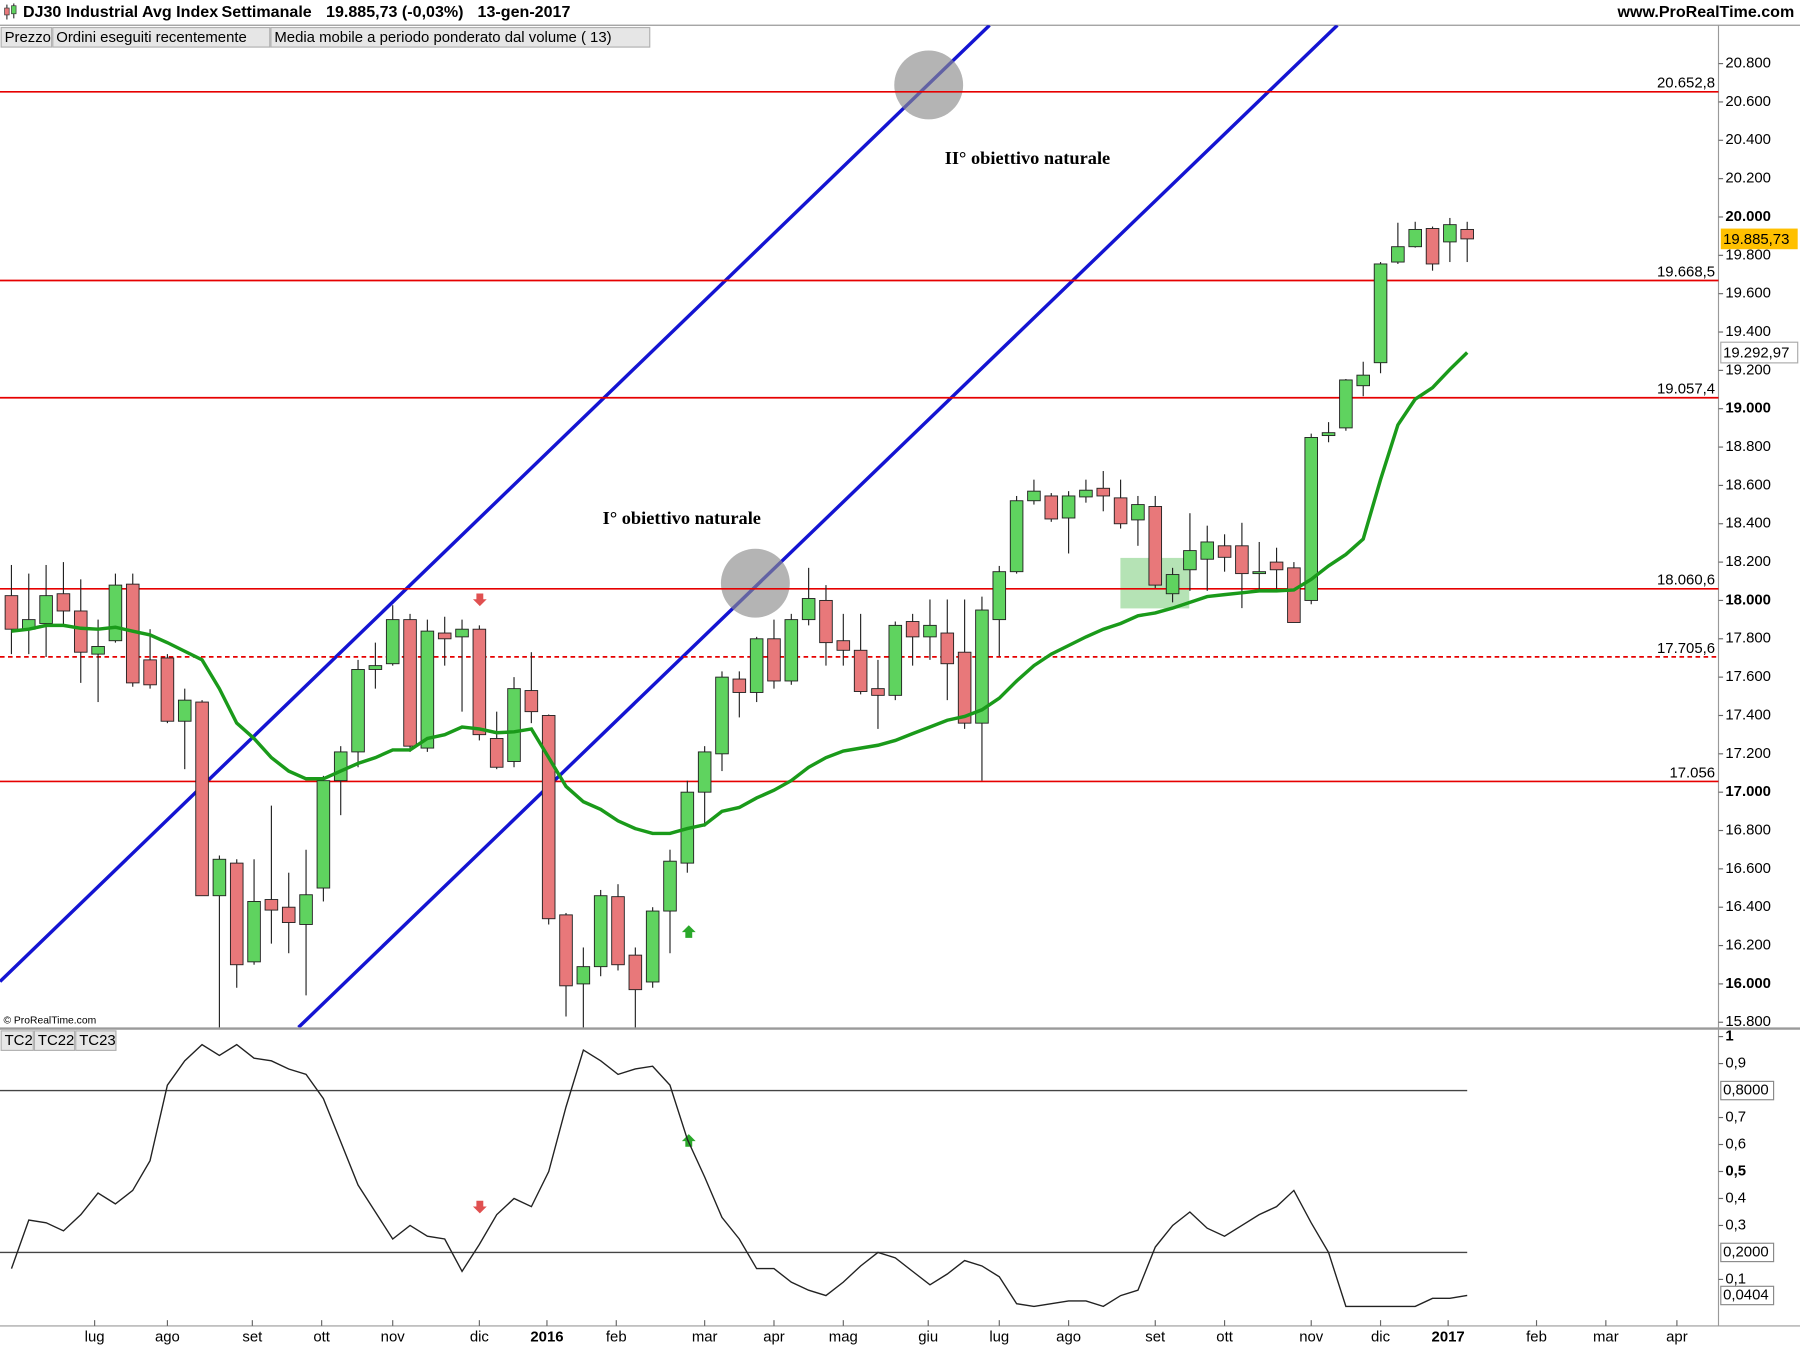 Image resolution: width=1800 pixels, height=1350 pixels. I want to click on y-tick-label: 0,9, so click(1735, 1063).